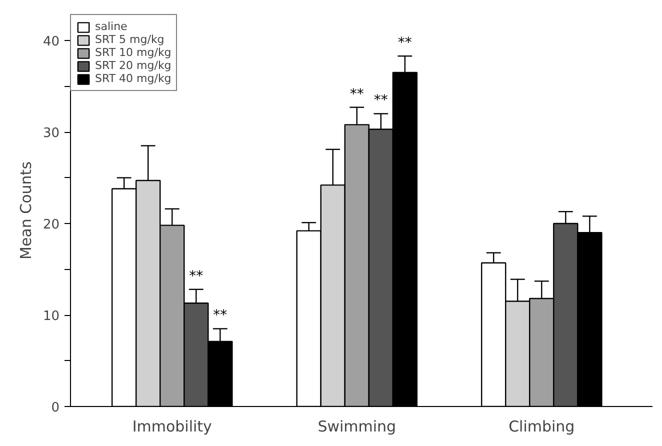 The width and height of the screenshot is (662, 446). What do you see at coordinates (111, 26) in the screenshot?
I see `legend-label: saline` at bounding box center [111, 26].